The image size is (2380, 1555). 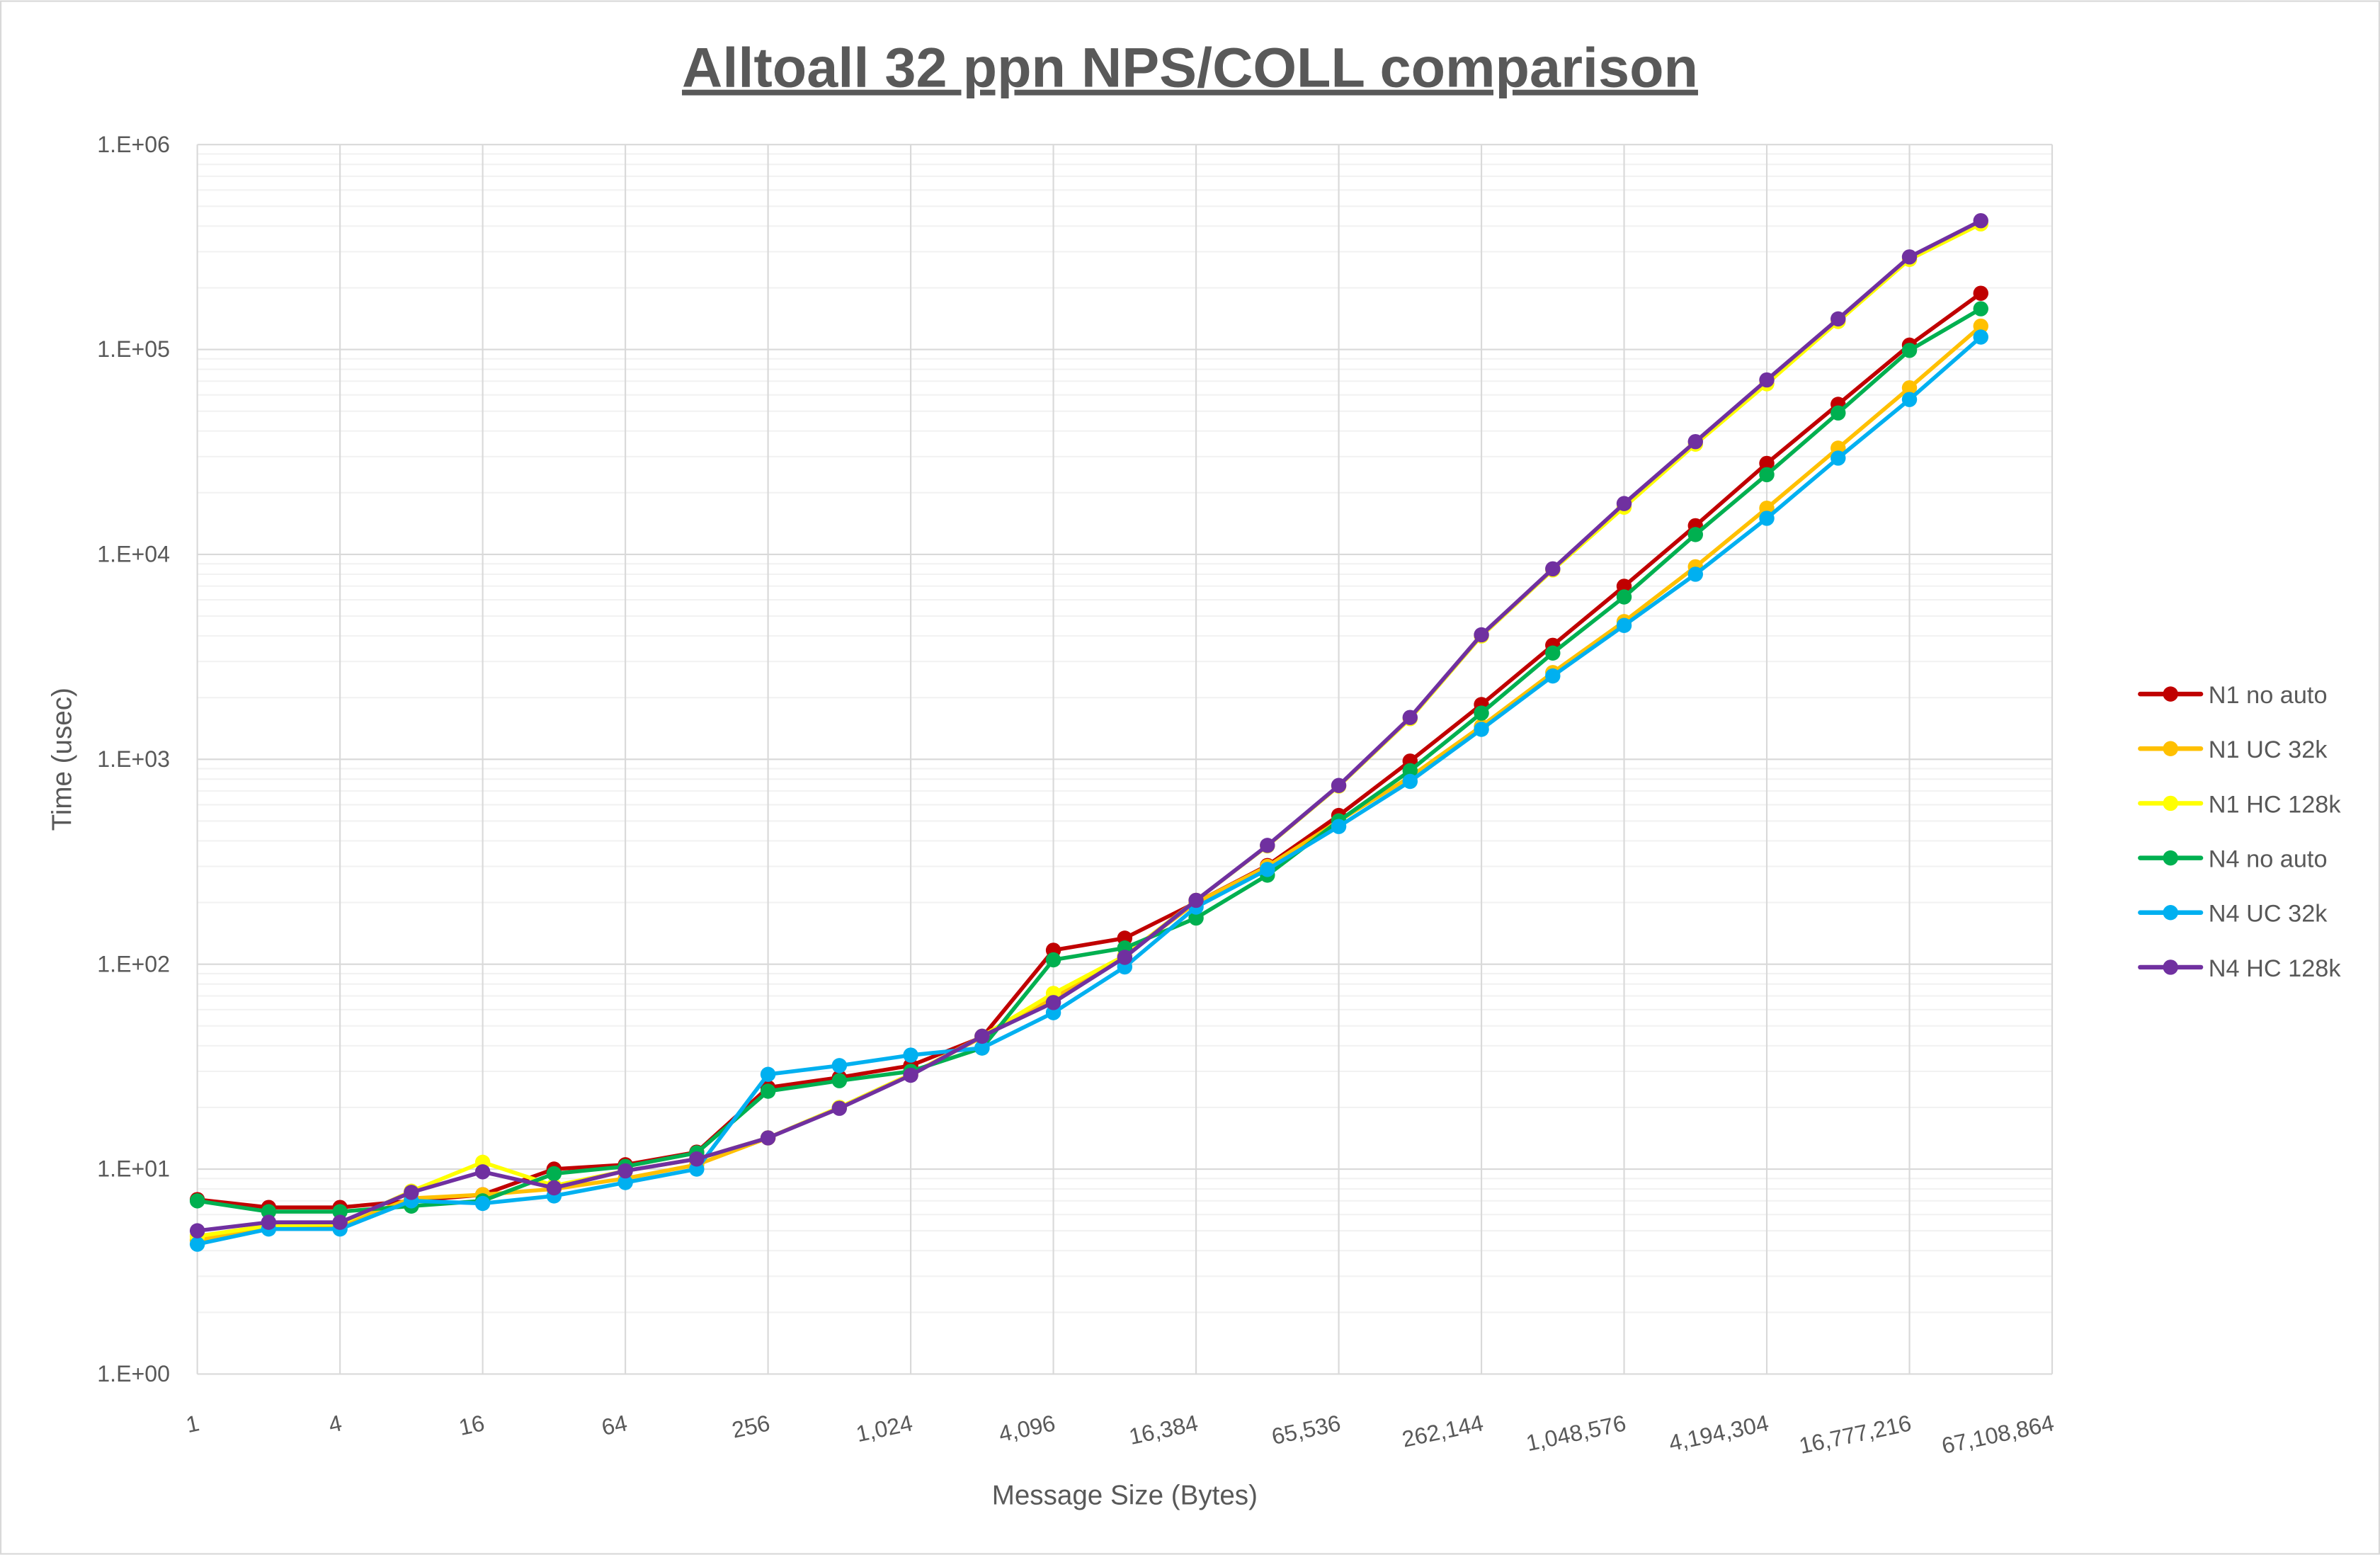 What do you see at coordinates (2268, 858) in the screenshot?
I see `legend-label: N4 no auto` at bounding box center [2268, 858].